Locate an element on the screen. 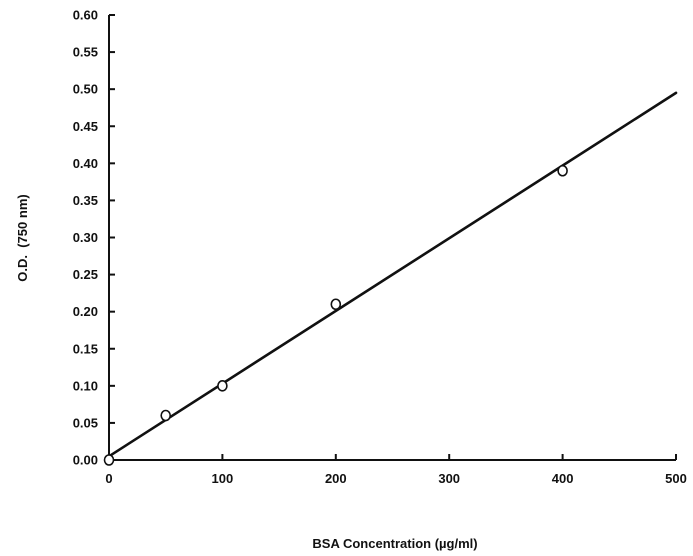  x-tick-label: 200 is located at coordinates (336, 478).